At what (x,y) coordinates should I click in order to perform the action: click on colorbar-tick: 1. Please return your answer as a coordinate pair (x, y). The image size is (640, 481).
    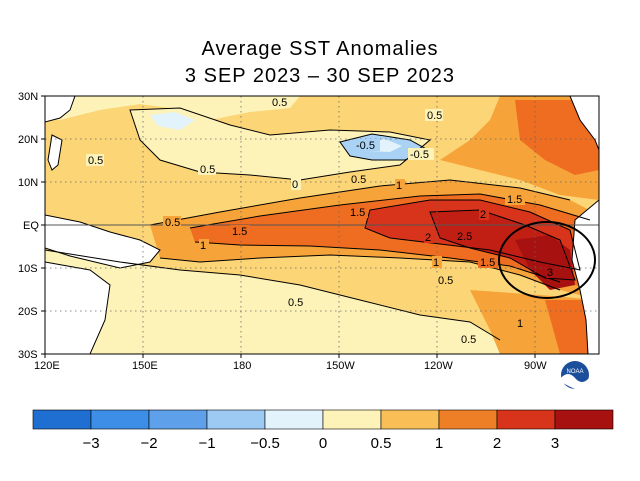
    Looking at the image, I should click on (439, 443).